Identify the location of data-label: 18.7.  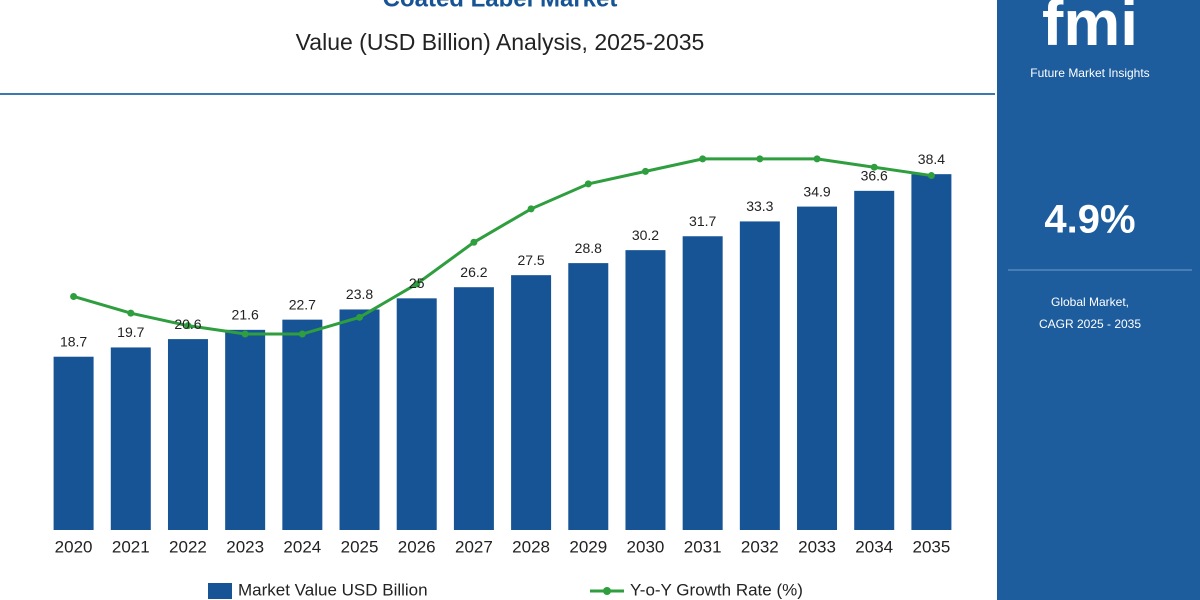
(73, 341).